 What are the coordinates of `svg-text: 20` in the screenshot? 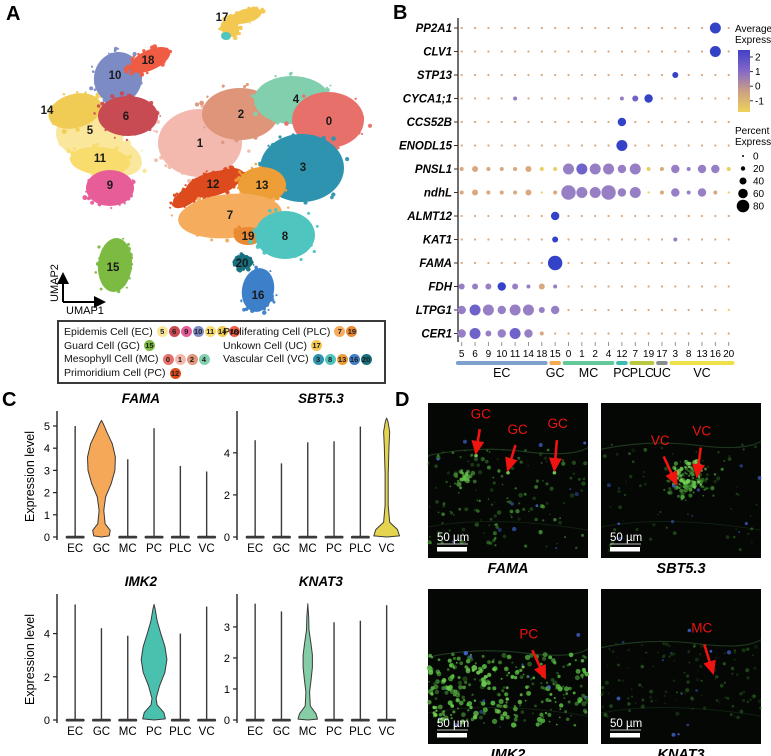 It's located at (759, 169).